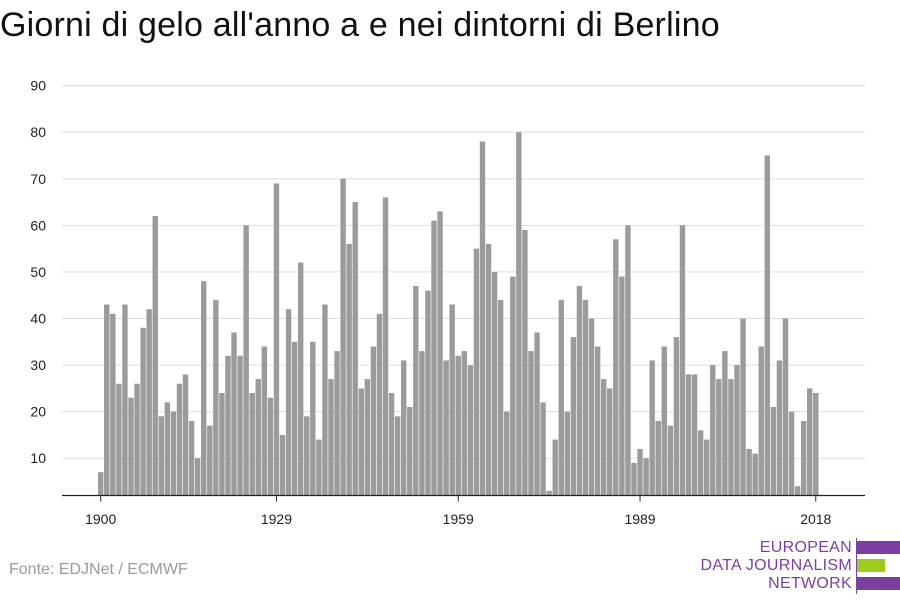 This screenshot has height=600, width=900. I want to click on bar-1975, so click(555, 467).